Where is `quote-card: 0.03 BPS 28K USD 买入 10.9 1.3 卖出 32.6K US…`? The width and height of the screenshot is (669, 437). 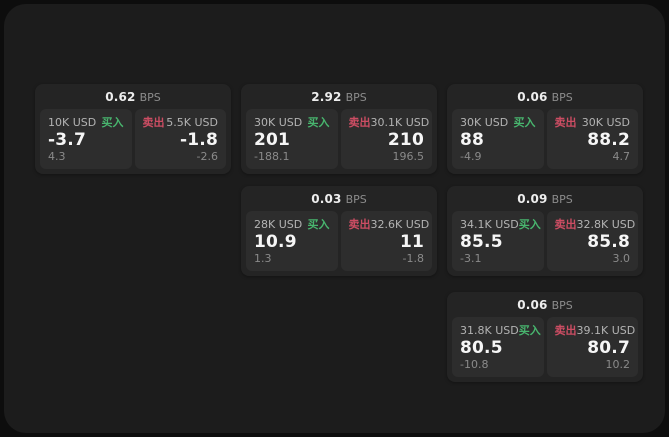 quote-card: 0.03 BPS 28K USD 买入 10.9 1.3 卖出 32.6K US… is located at coordinates (339, 231).